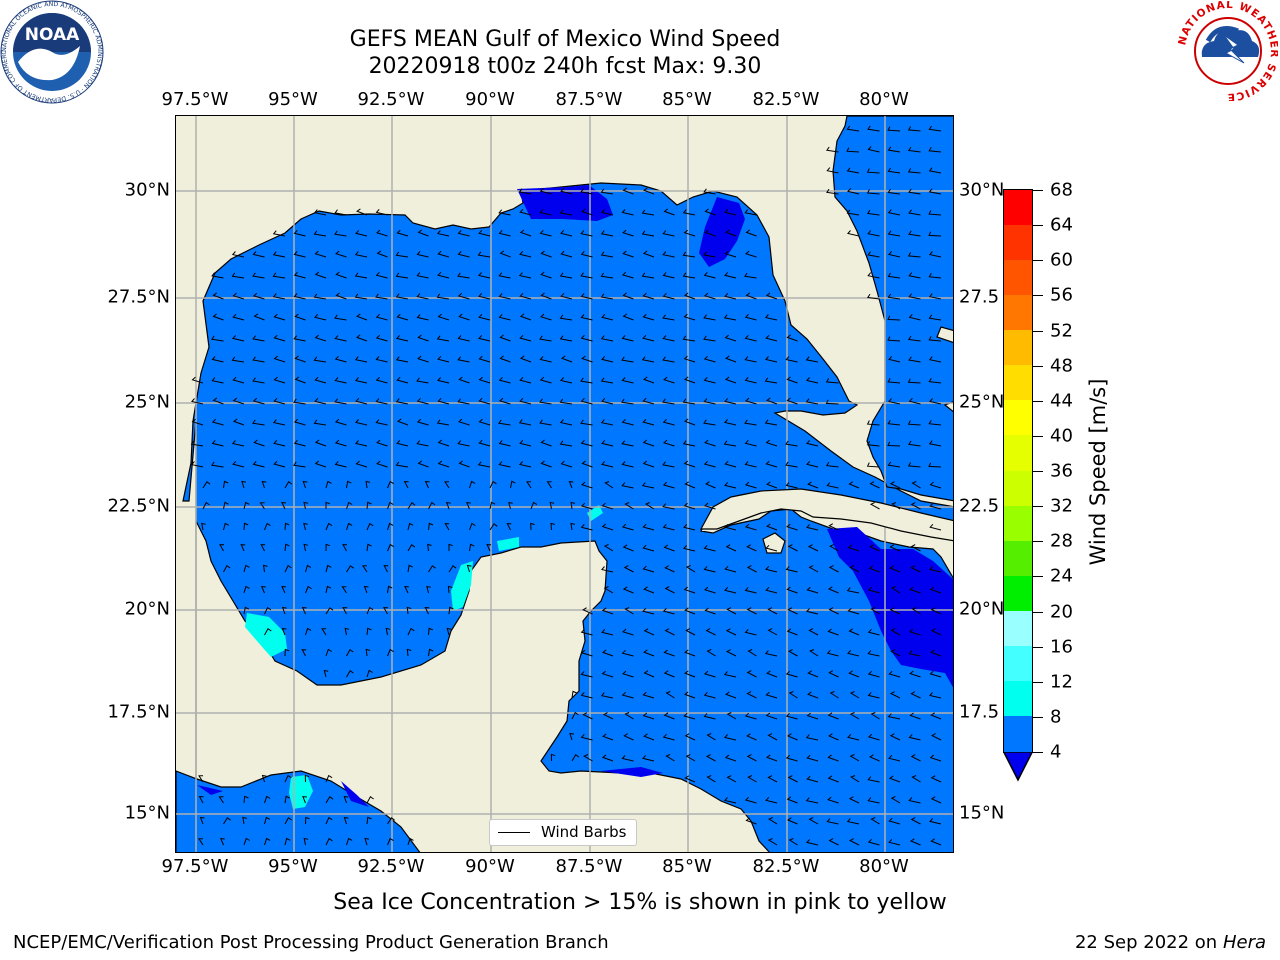 The height and width of the screenshot is (960, 1280). What do you see at coordinates (266, 635) in the screenshot?
I see `moderate-wind-patch` at bounding box center [266, 635].